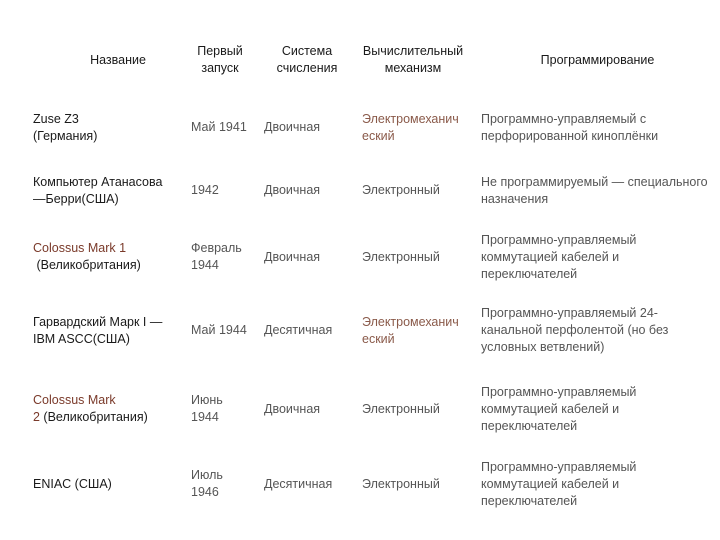  What do you see at coordinates (220, 59) in the screenshot?
I see `header-first-launch: Первый запуск` at bounding box center [220, 59].